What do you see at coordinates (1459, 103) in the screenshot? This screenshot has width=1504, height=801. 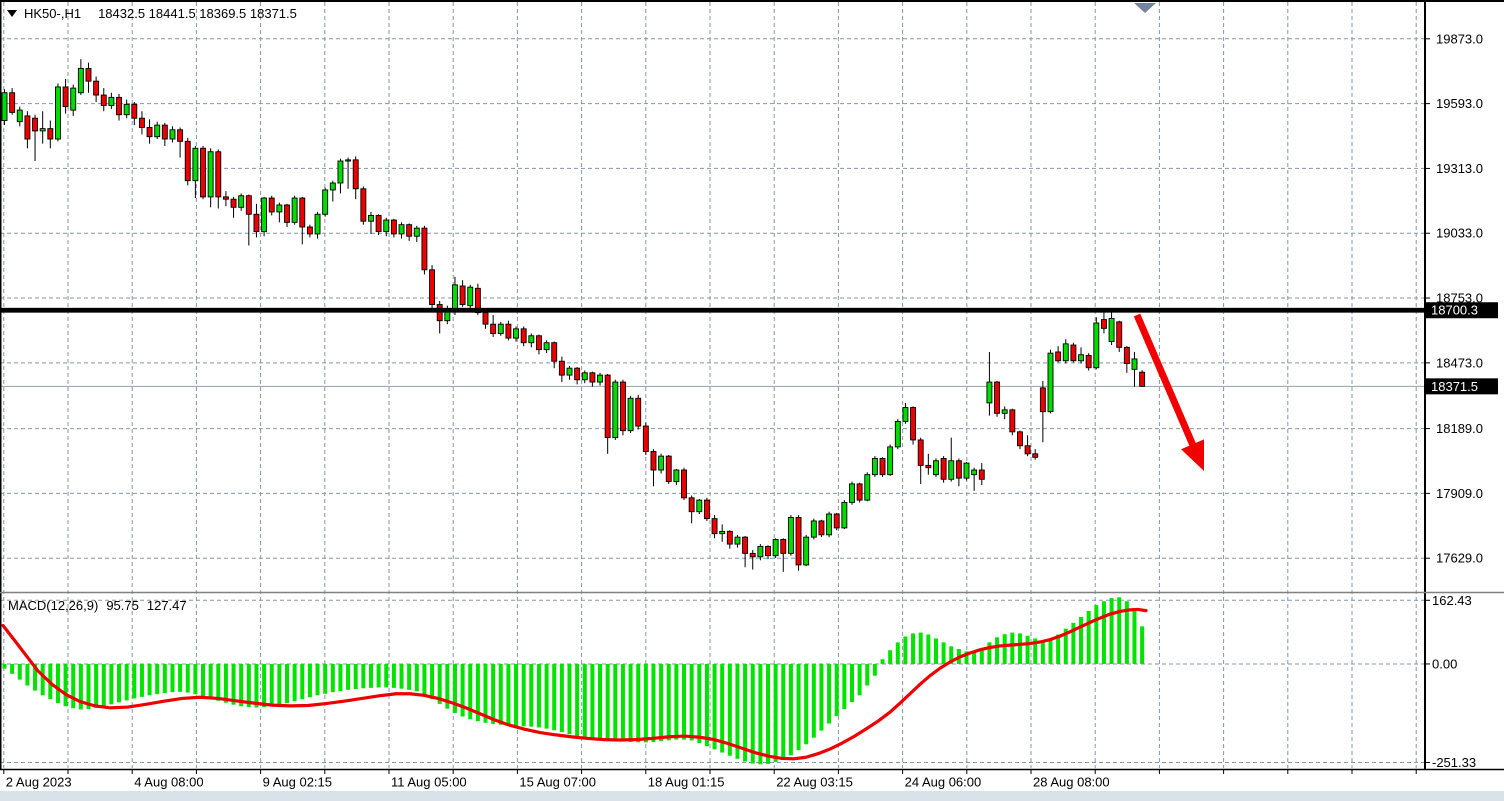 I see `price-axis-label: 19593.0` at bounding box center [1459, 103].